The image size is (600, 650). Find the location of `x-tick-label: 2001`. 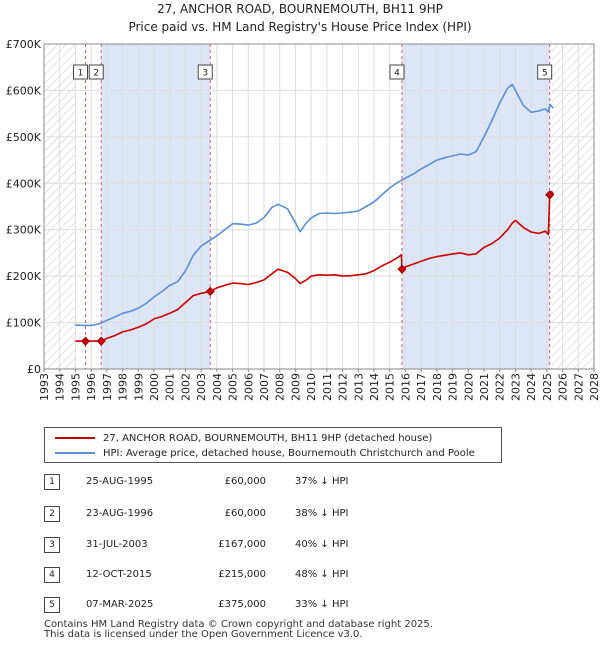

x-tick-label: 2001 is located at coordinates (170, 387).